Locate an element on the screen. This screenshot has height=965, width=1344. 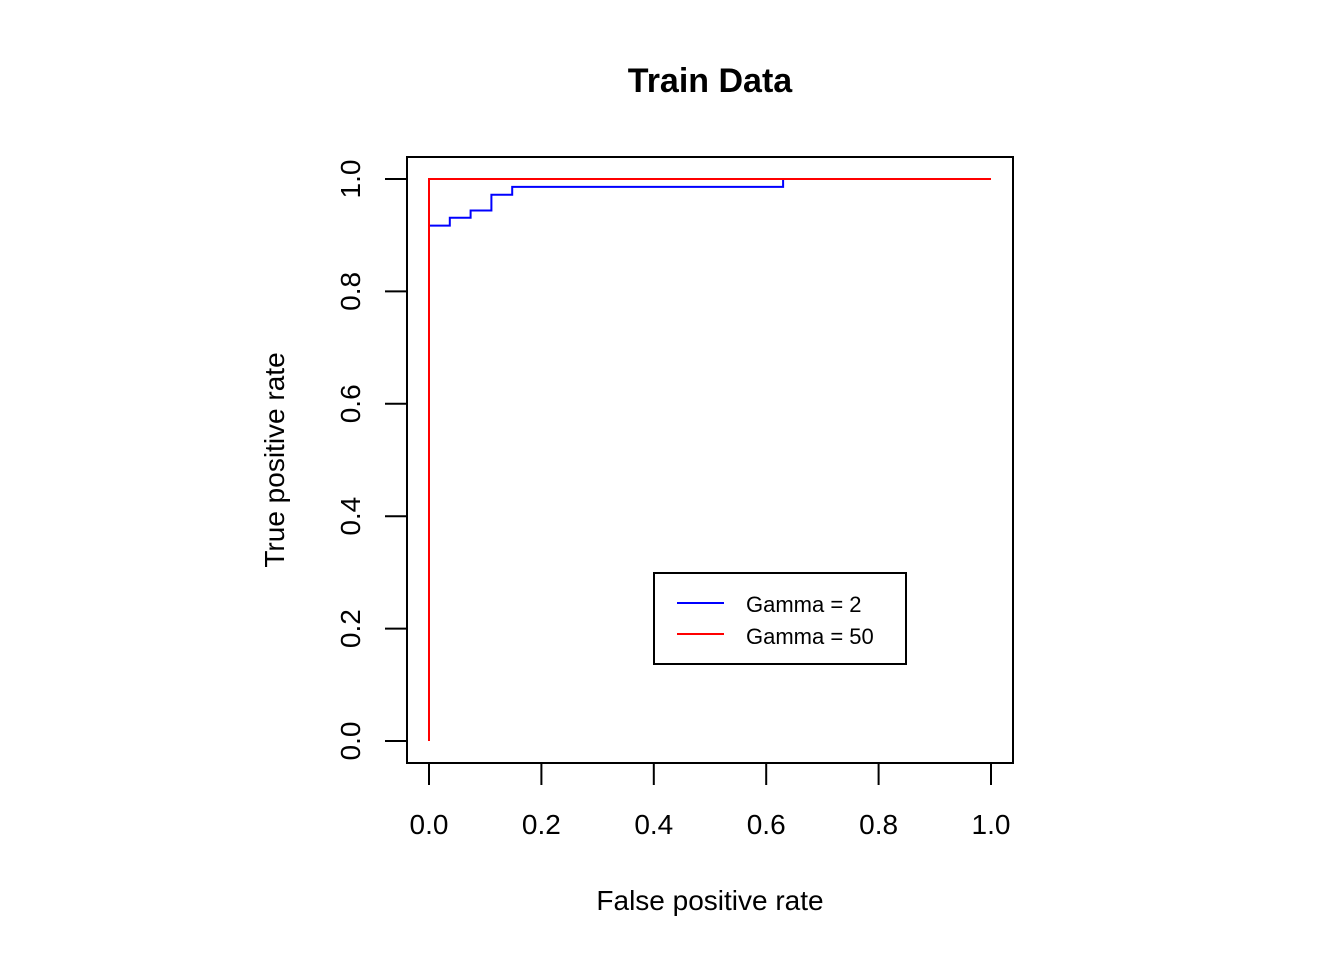
y-tick-label: 1.0 is located at coordinates (350, 179).